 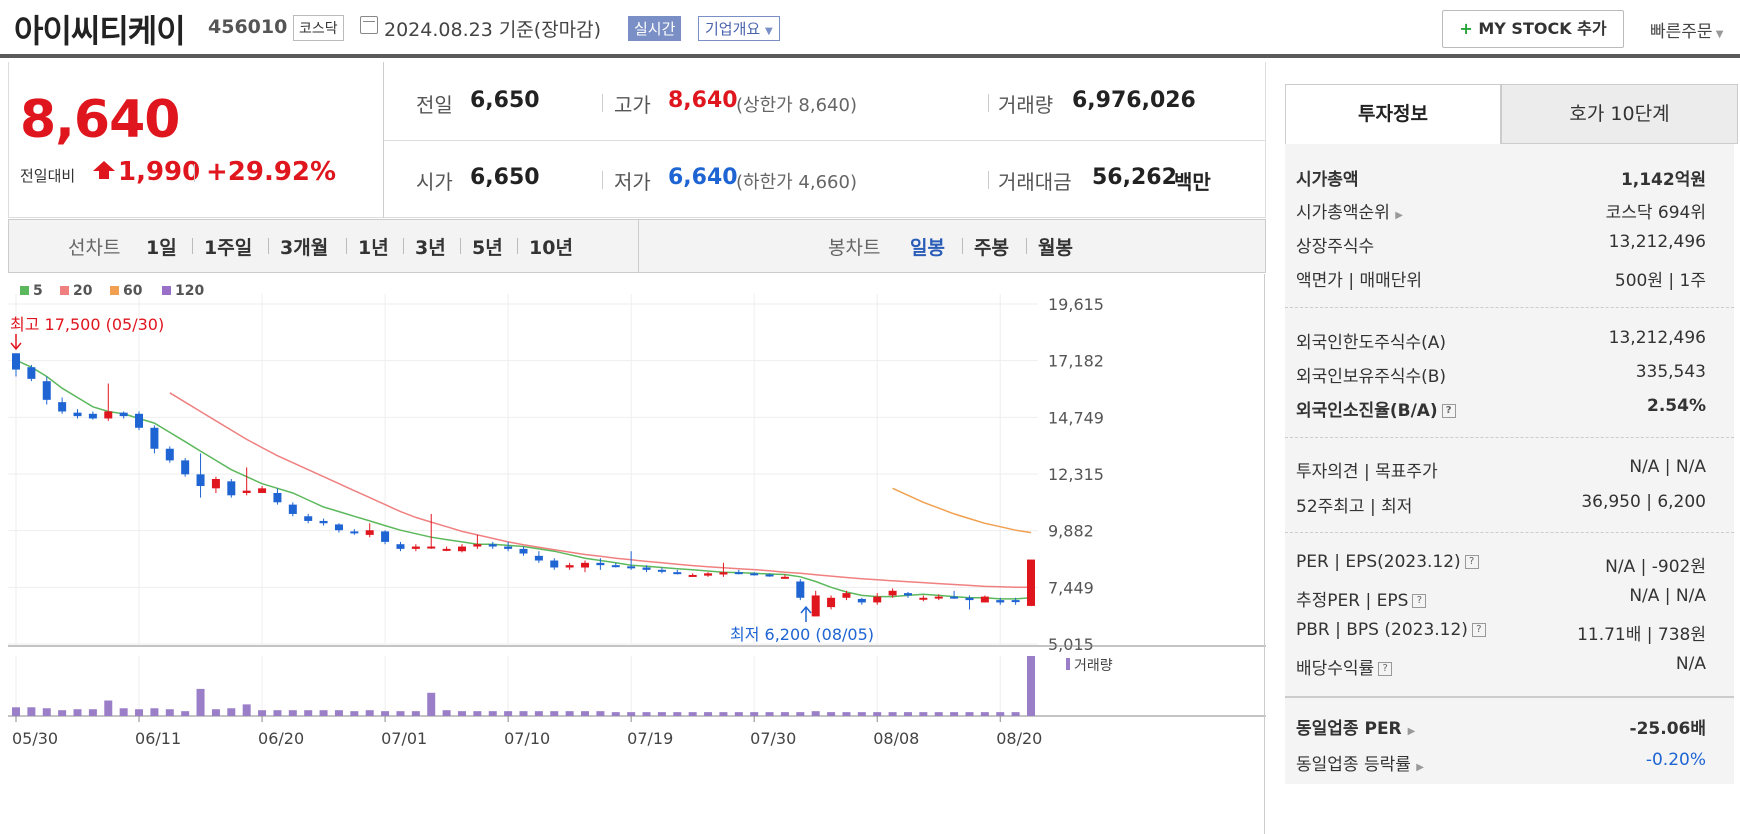 What do you see at coordinates (161, 248) in the screenshot?
I see `period-1d: 1일` at bounding box center [161, 248].